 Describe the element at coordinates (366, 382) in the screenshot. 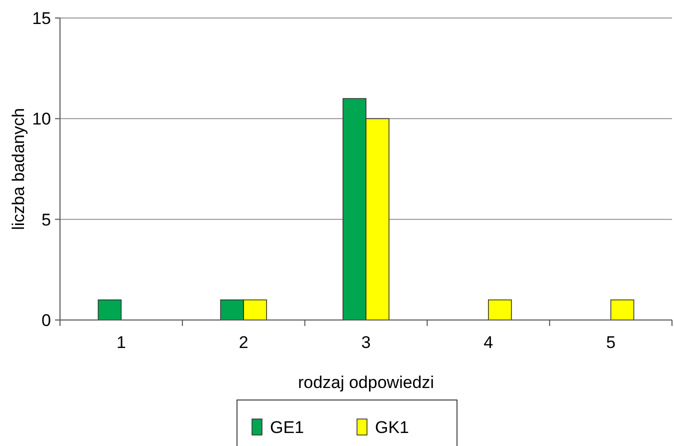

I see `x-axis-title: rodzaj odpowiedzi` at that location.